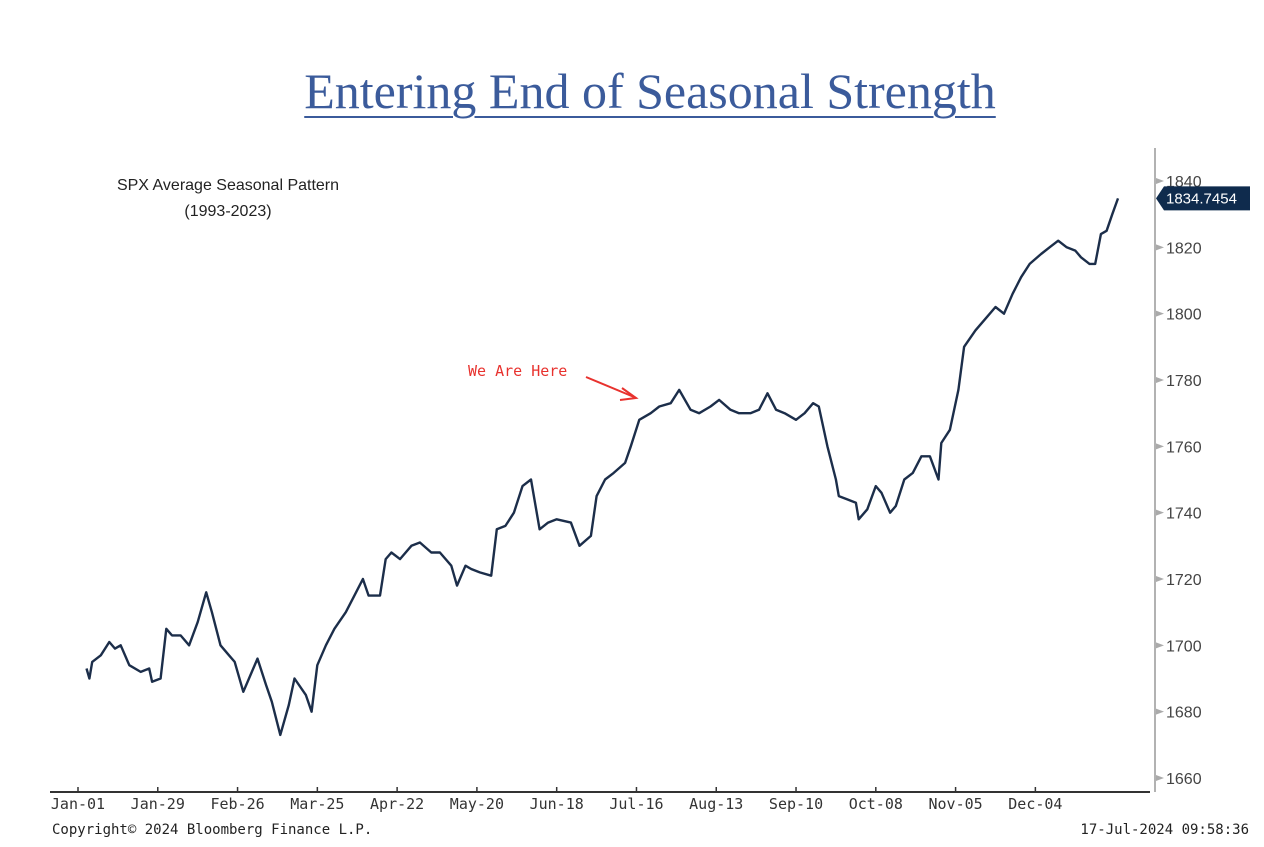 This screenshot has height=847, width=1264. I want to click on x-tick-label: Feb-26, so click(237, 804).